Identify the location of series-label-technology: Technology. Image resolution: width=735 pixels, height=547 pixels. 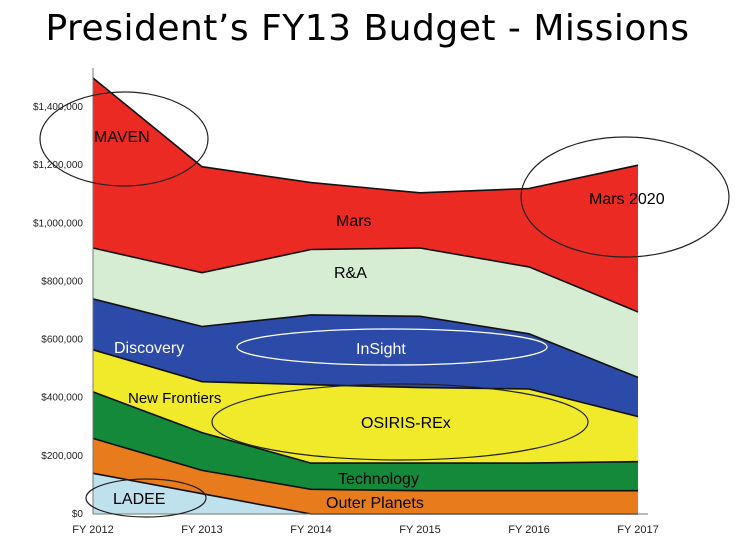
(378, 479).